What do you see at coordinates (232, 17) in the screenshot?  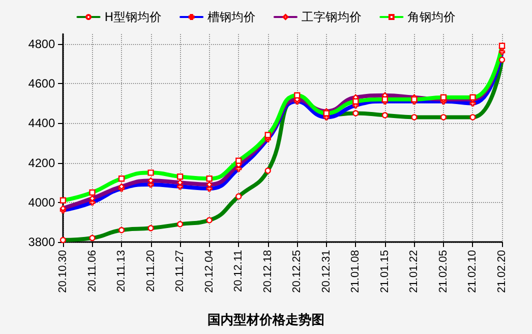 I see `legend-label: 槽钢均价` at bounding box center [232, 17].